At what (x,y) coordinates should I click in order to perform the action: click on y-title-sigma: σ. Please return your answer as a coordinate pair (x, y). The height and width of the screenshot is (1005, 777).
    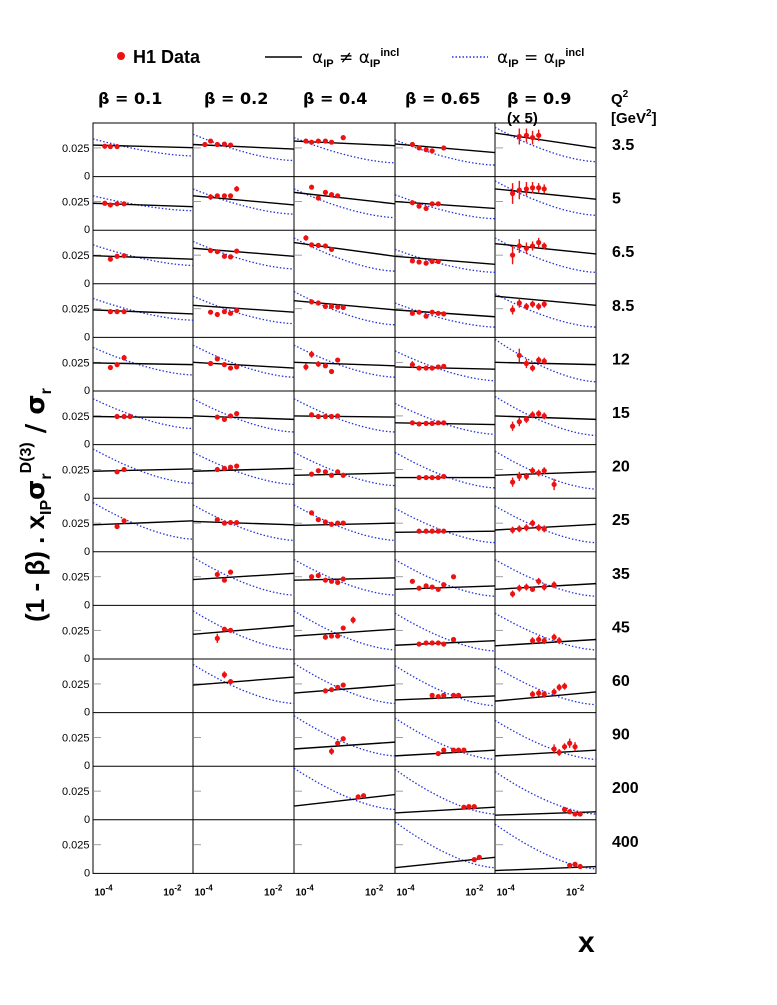
    Looking at the image, I should click on (36, 490).